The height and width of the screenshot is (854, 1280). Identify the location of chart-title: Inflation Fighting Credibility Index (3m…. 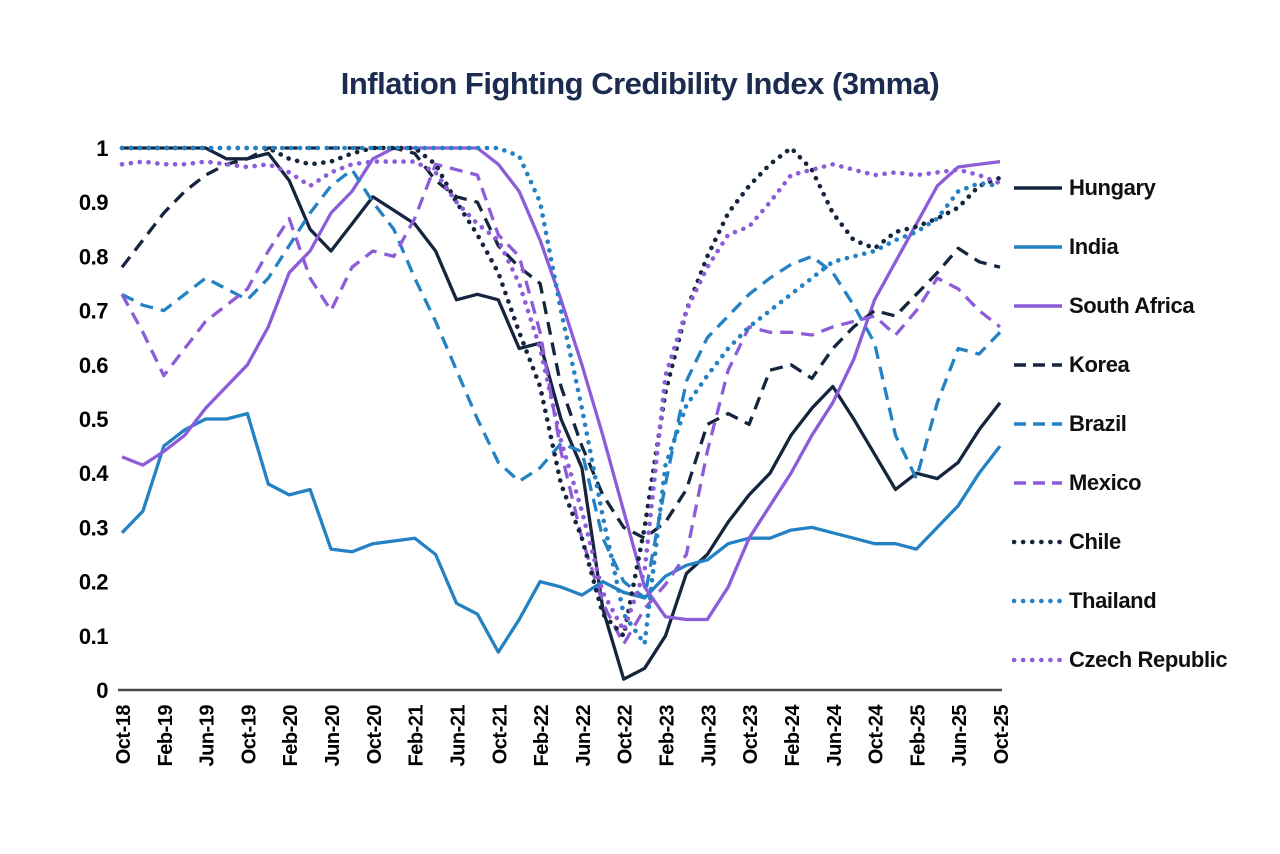
(640, 83).